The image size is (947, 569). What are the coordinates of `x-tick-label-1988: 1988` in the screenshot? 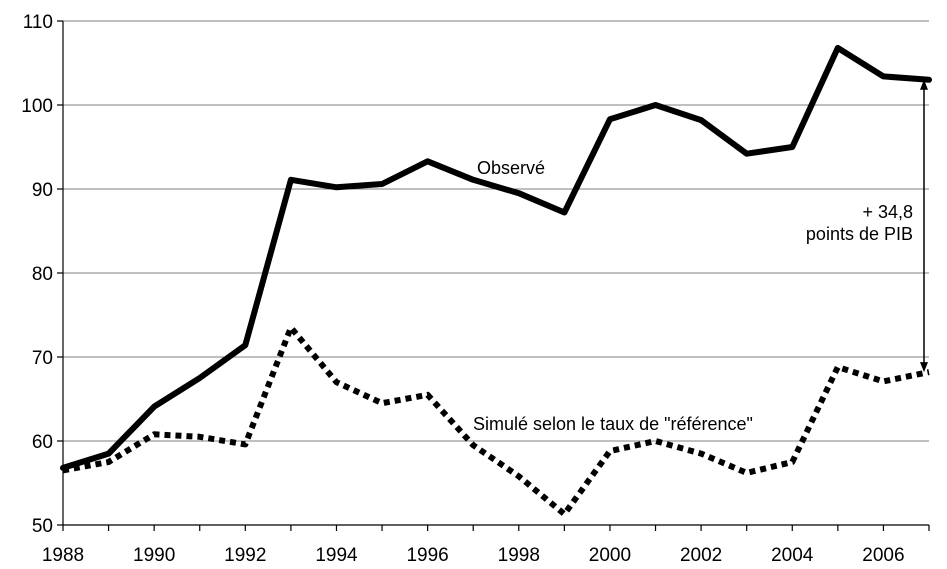 It's located at (63, 555).